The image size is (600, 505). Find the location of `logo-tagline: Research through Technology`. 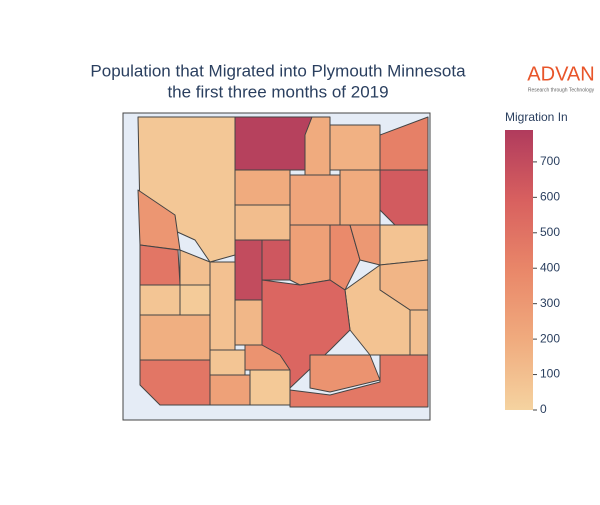

logo-tagline: Research through Technology is located at coordinates (561, 90).